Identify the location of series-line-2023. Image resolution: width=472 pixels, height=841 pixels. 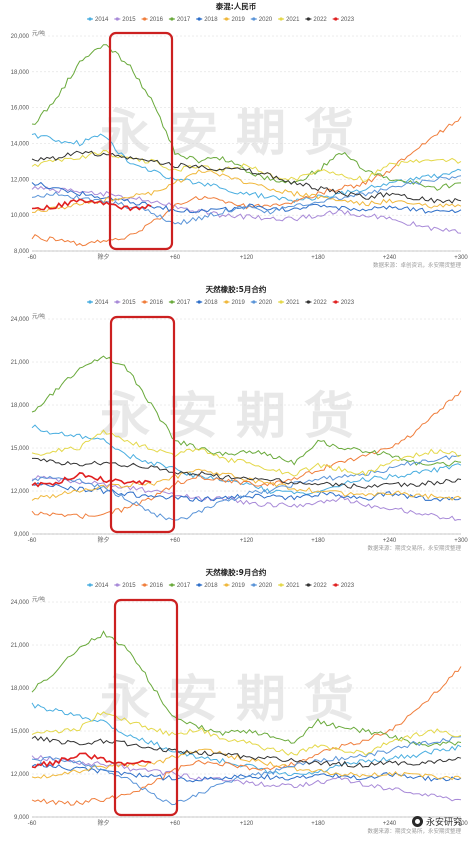
(91, 760).